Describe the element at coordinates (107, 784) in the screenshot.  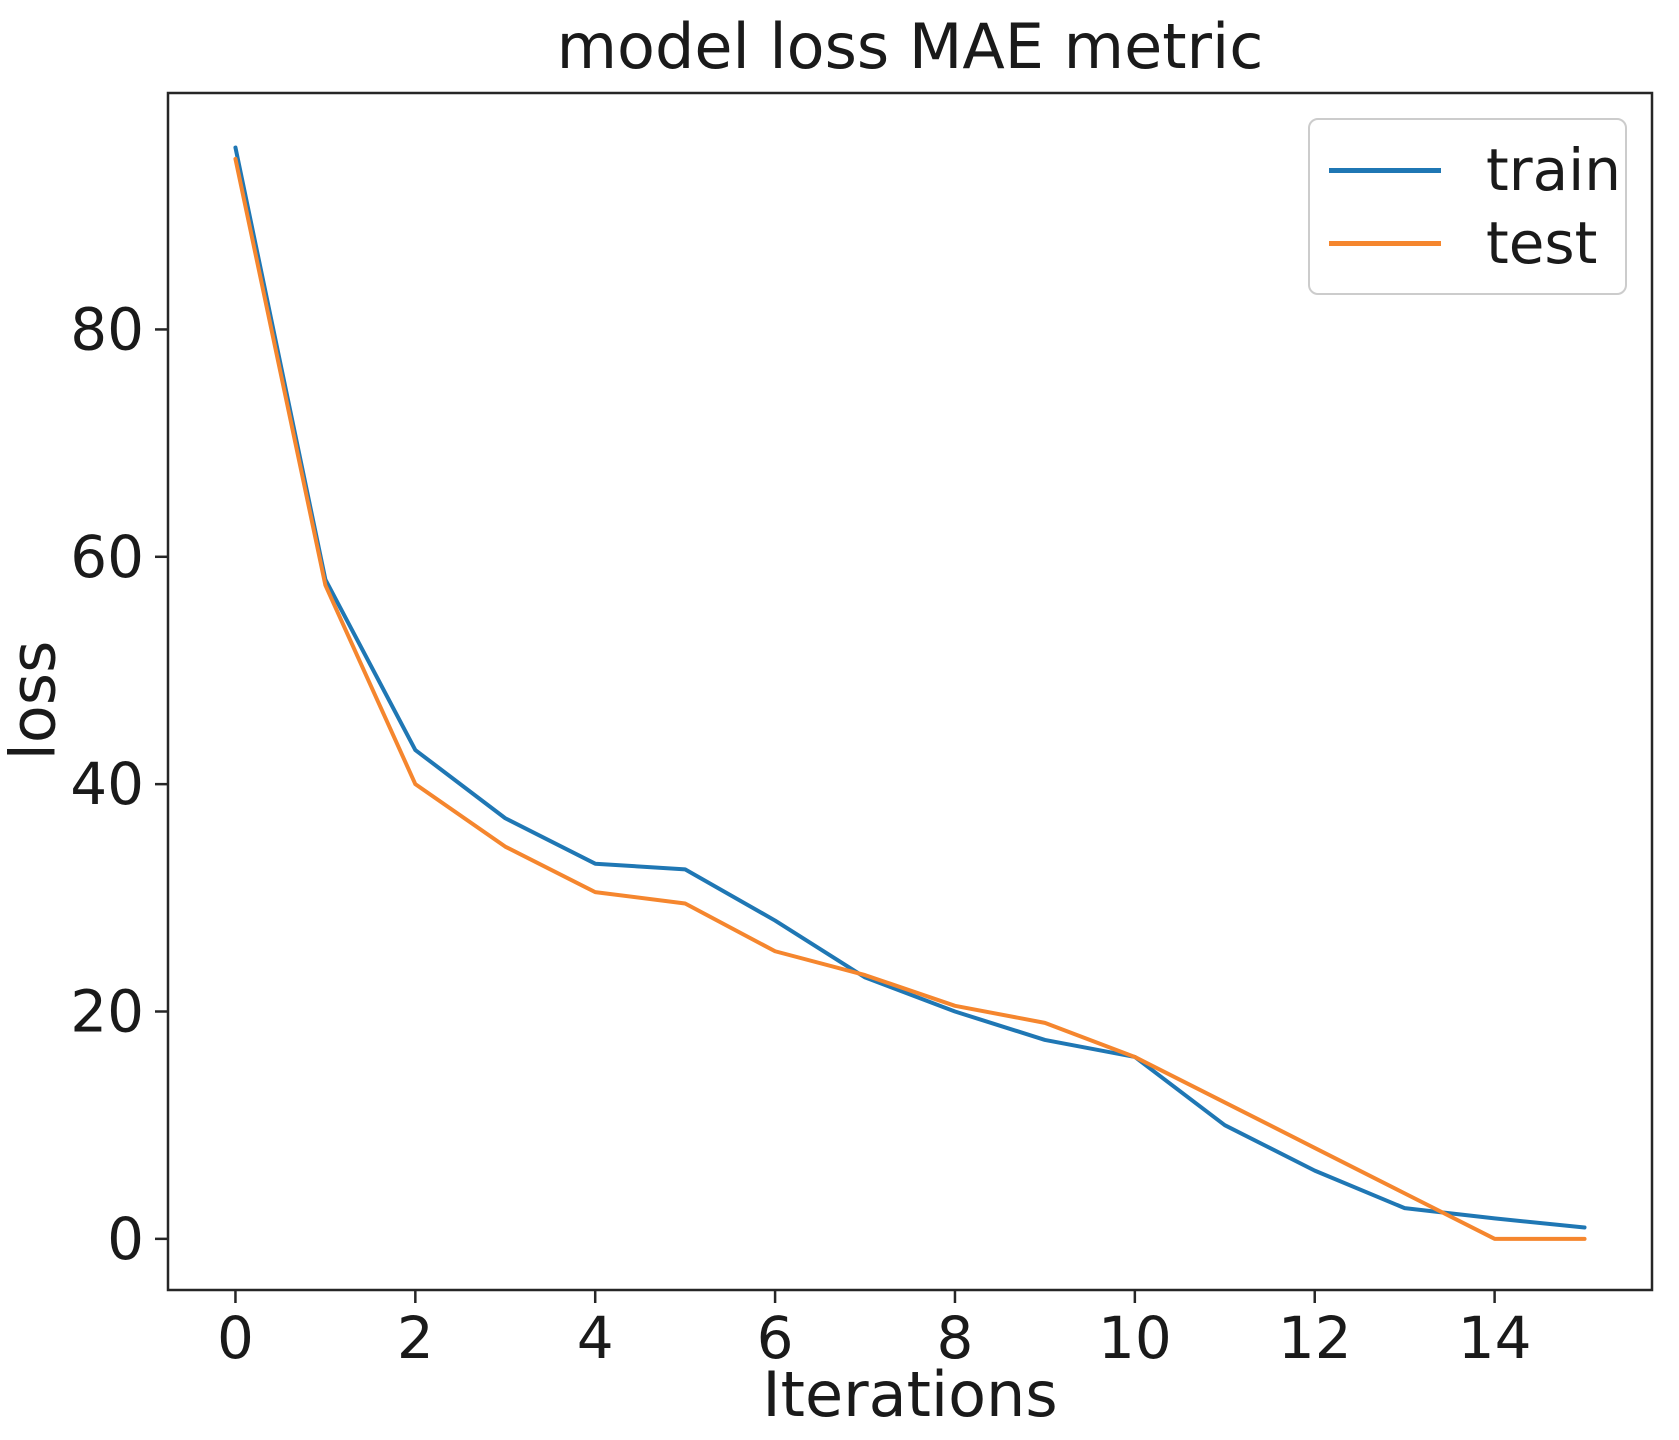
I see `y-tick-label: 40` at that location.